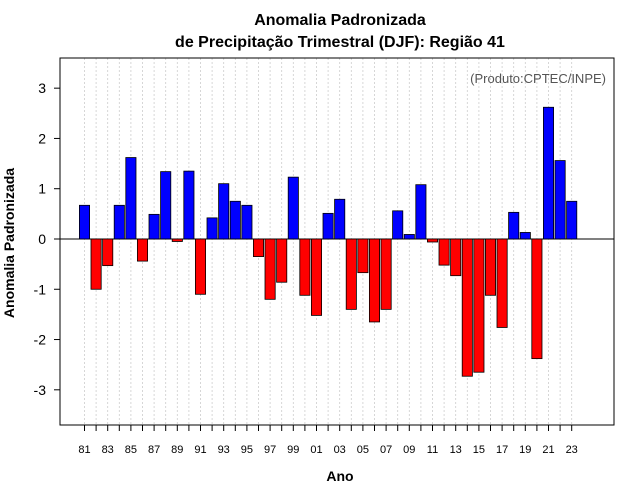 The height and width of the screenshot is (500, 640). I want to click on y-tick-label: -2, so click(40, 340).